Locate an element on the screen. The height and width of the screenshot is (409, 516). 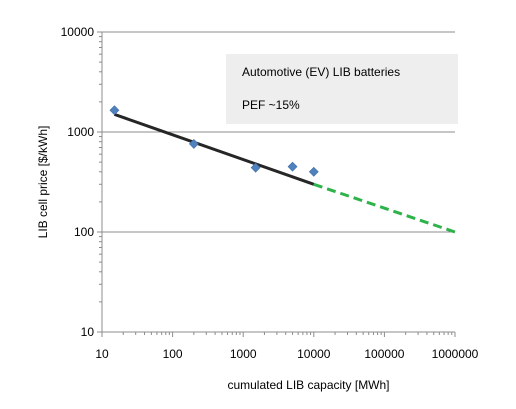
annotation-box: Automotive (EV) LIB batteries PEF ~15% is located at coordinates (342, 89).